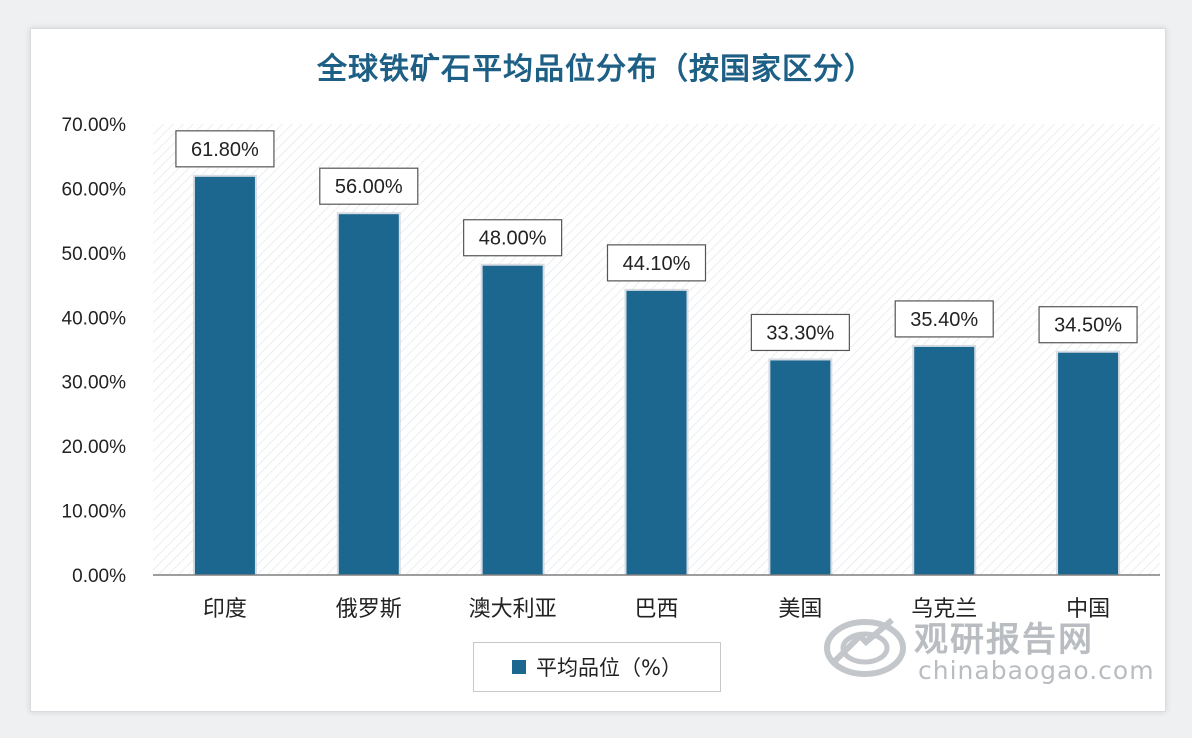 The width and height of the screenshot is (1192, 738). What do you see at coordinates (1088, 609) in the screenshot?
I see `x-category-label: 中国` at bounding box center [1088, 609].